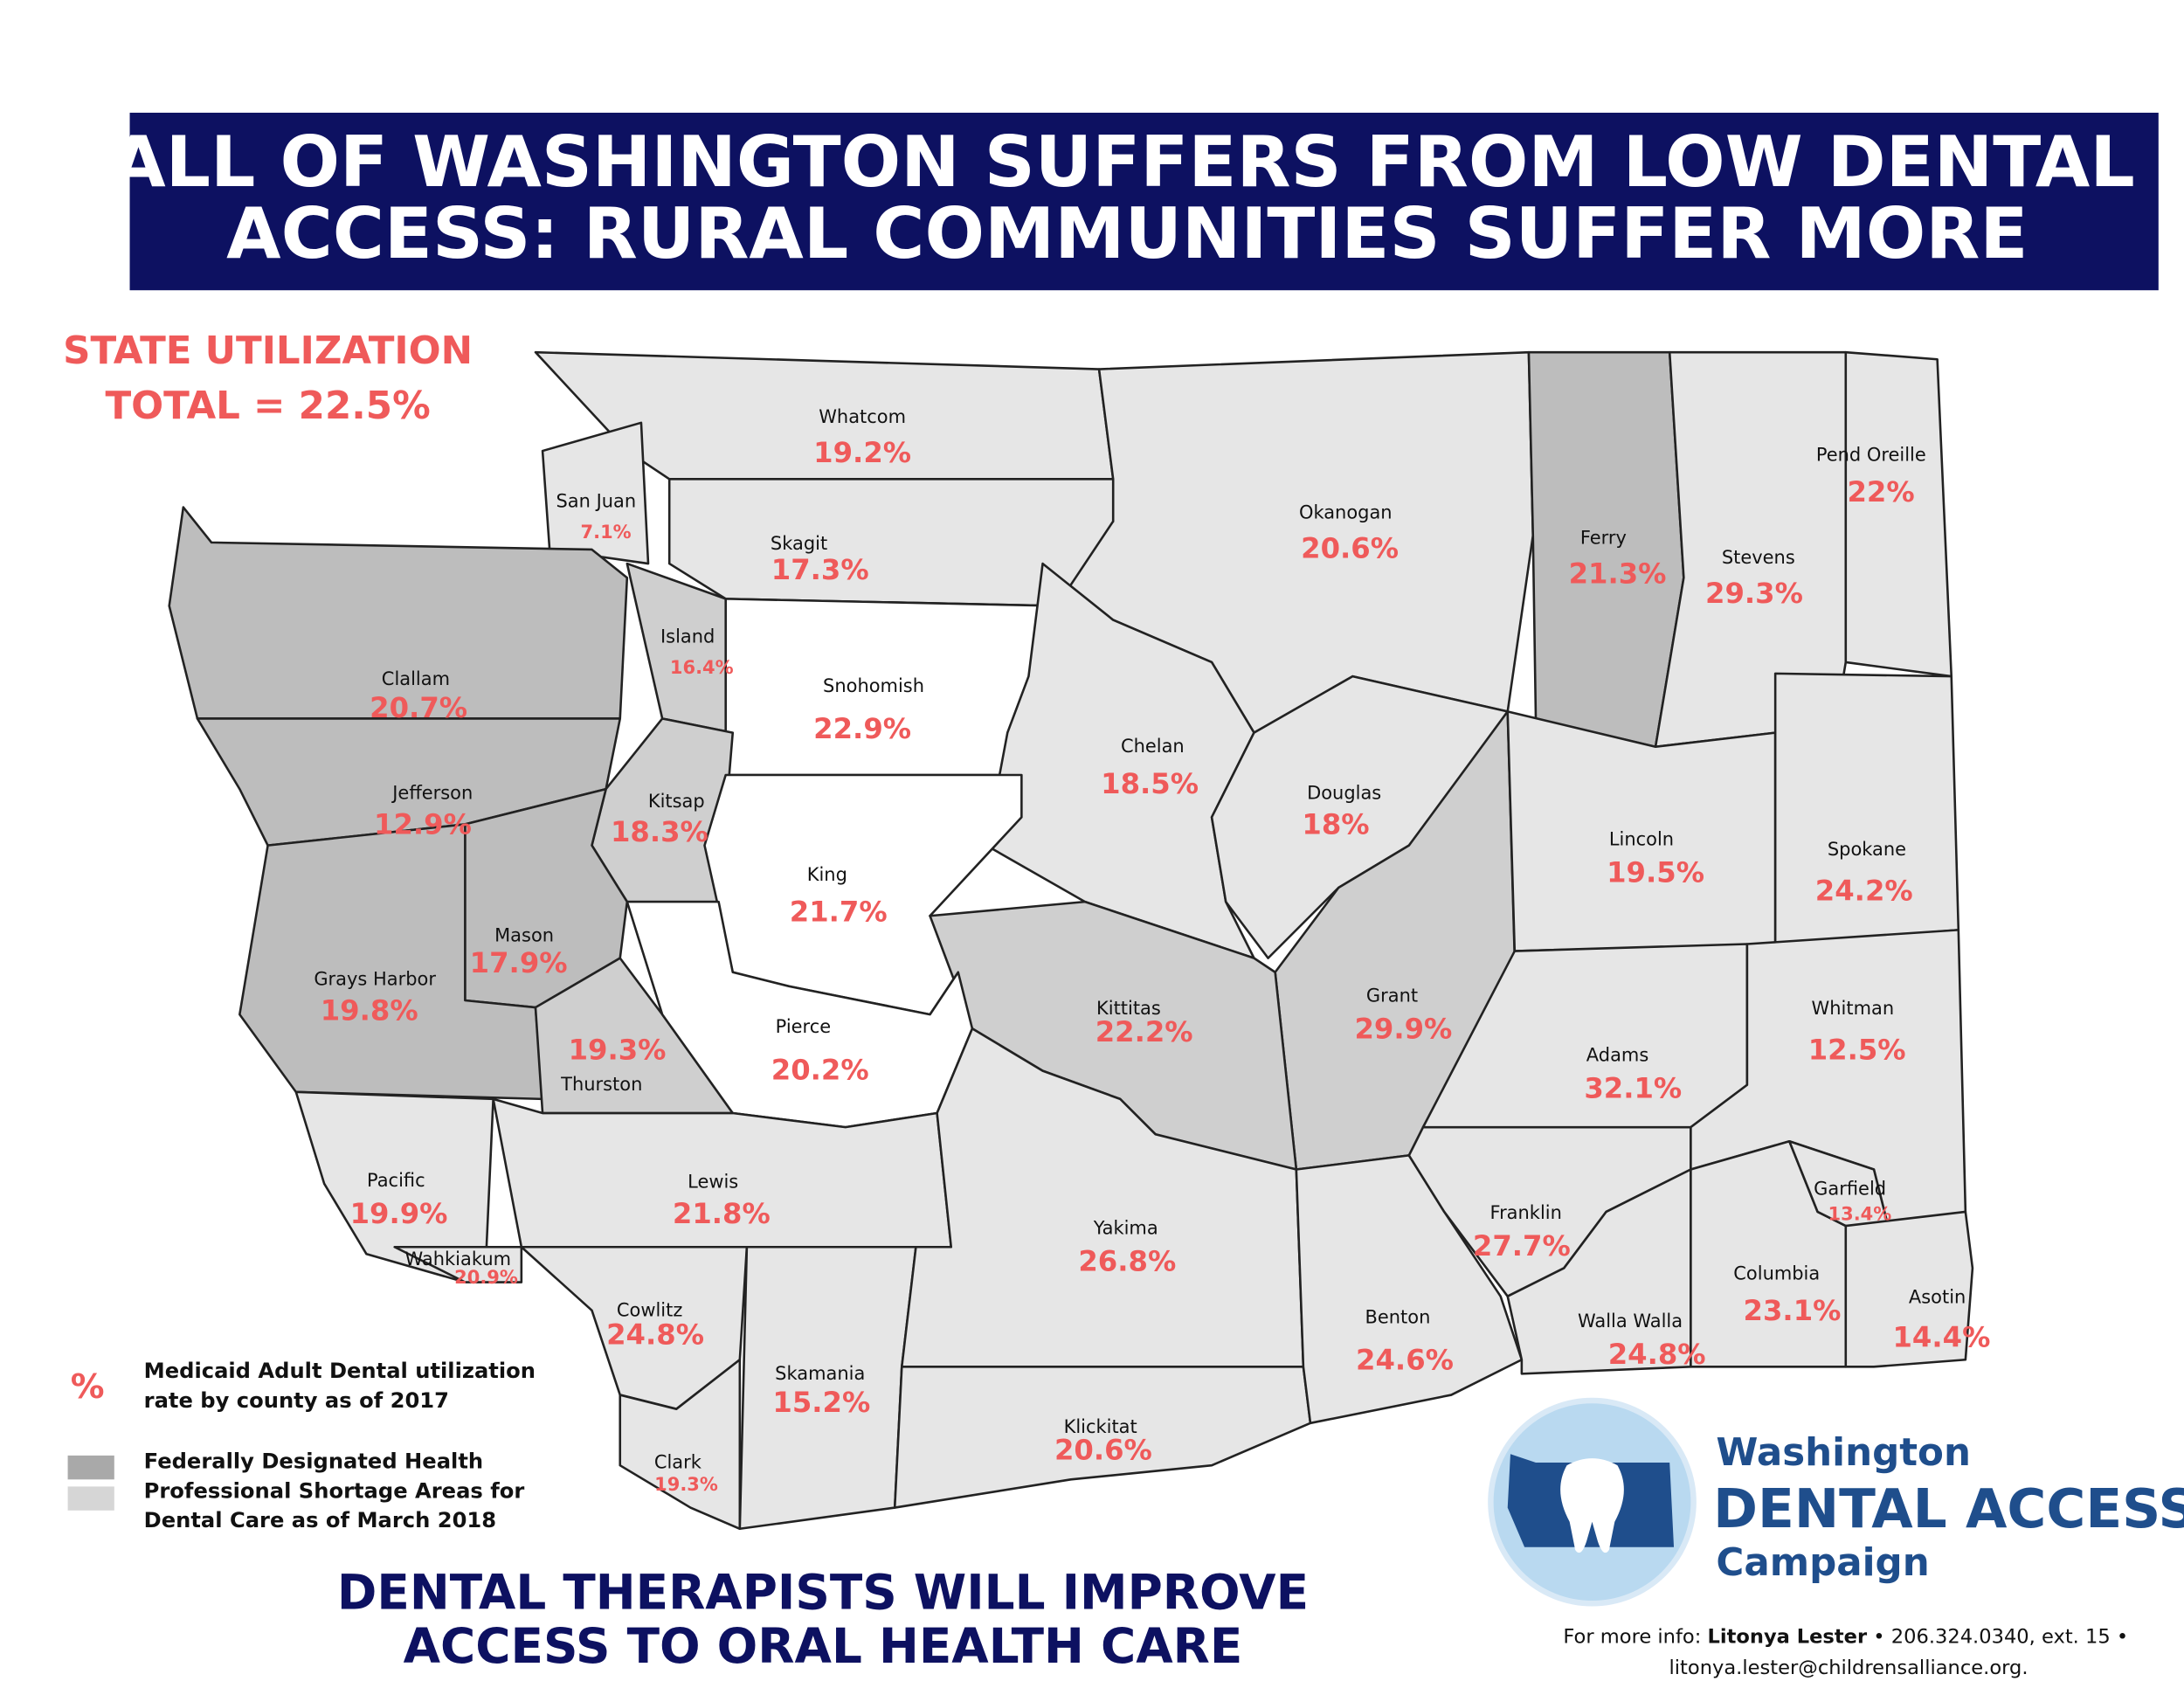 This screenshot has width=2184, height=1688. What do you see at coordinates (1850, 1189) in the screenshot?
I see `county-name: Garfield` at bounding box center [1850, 1189].